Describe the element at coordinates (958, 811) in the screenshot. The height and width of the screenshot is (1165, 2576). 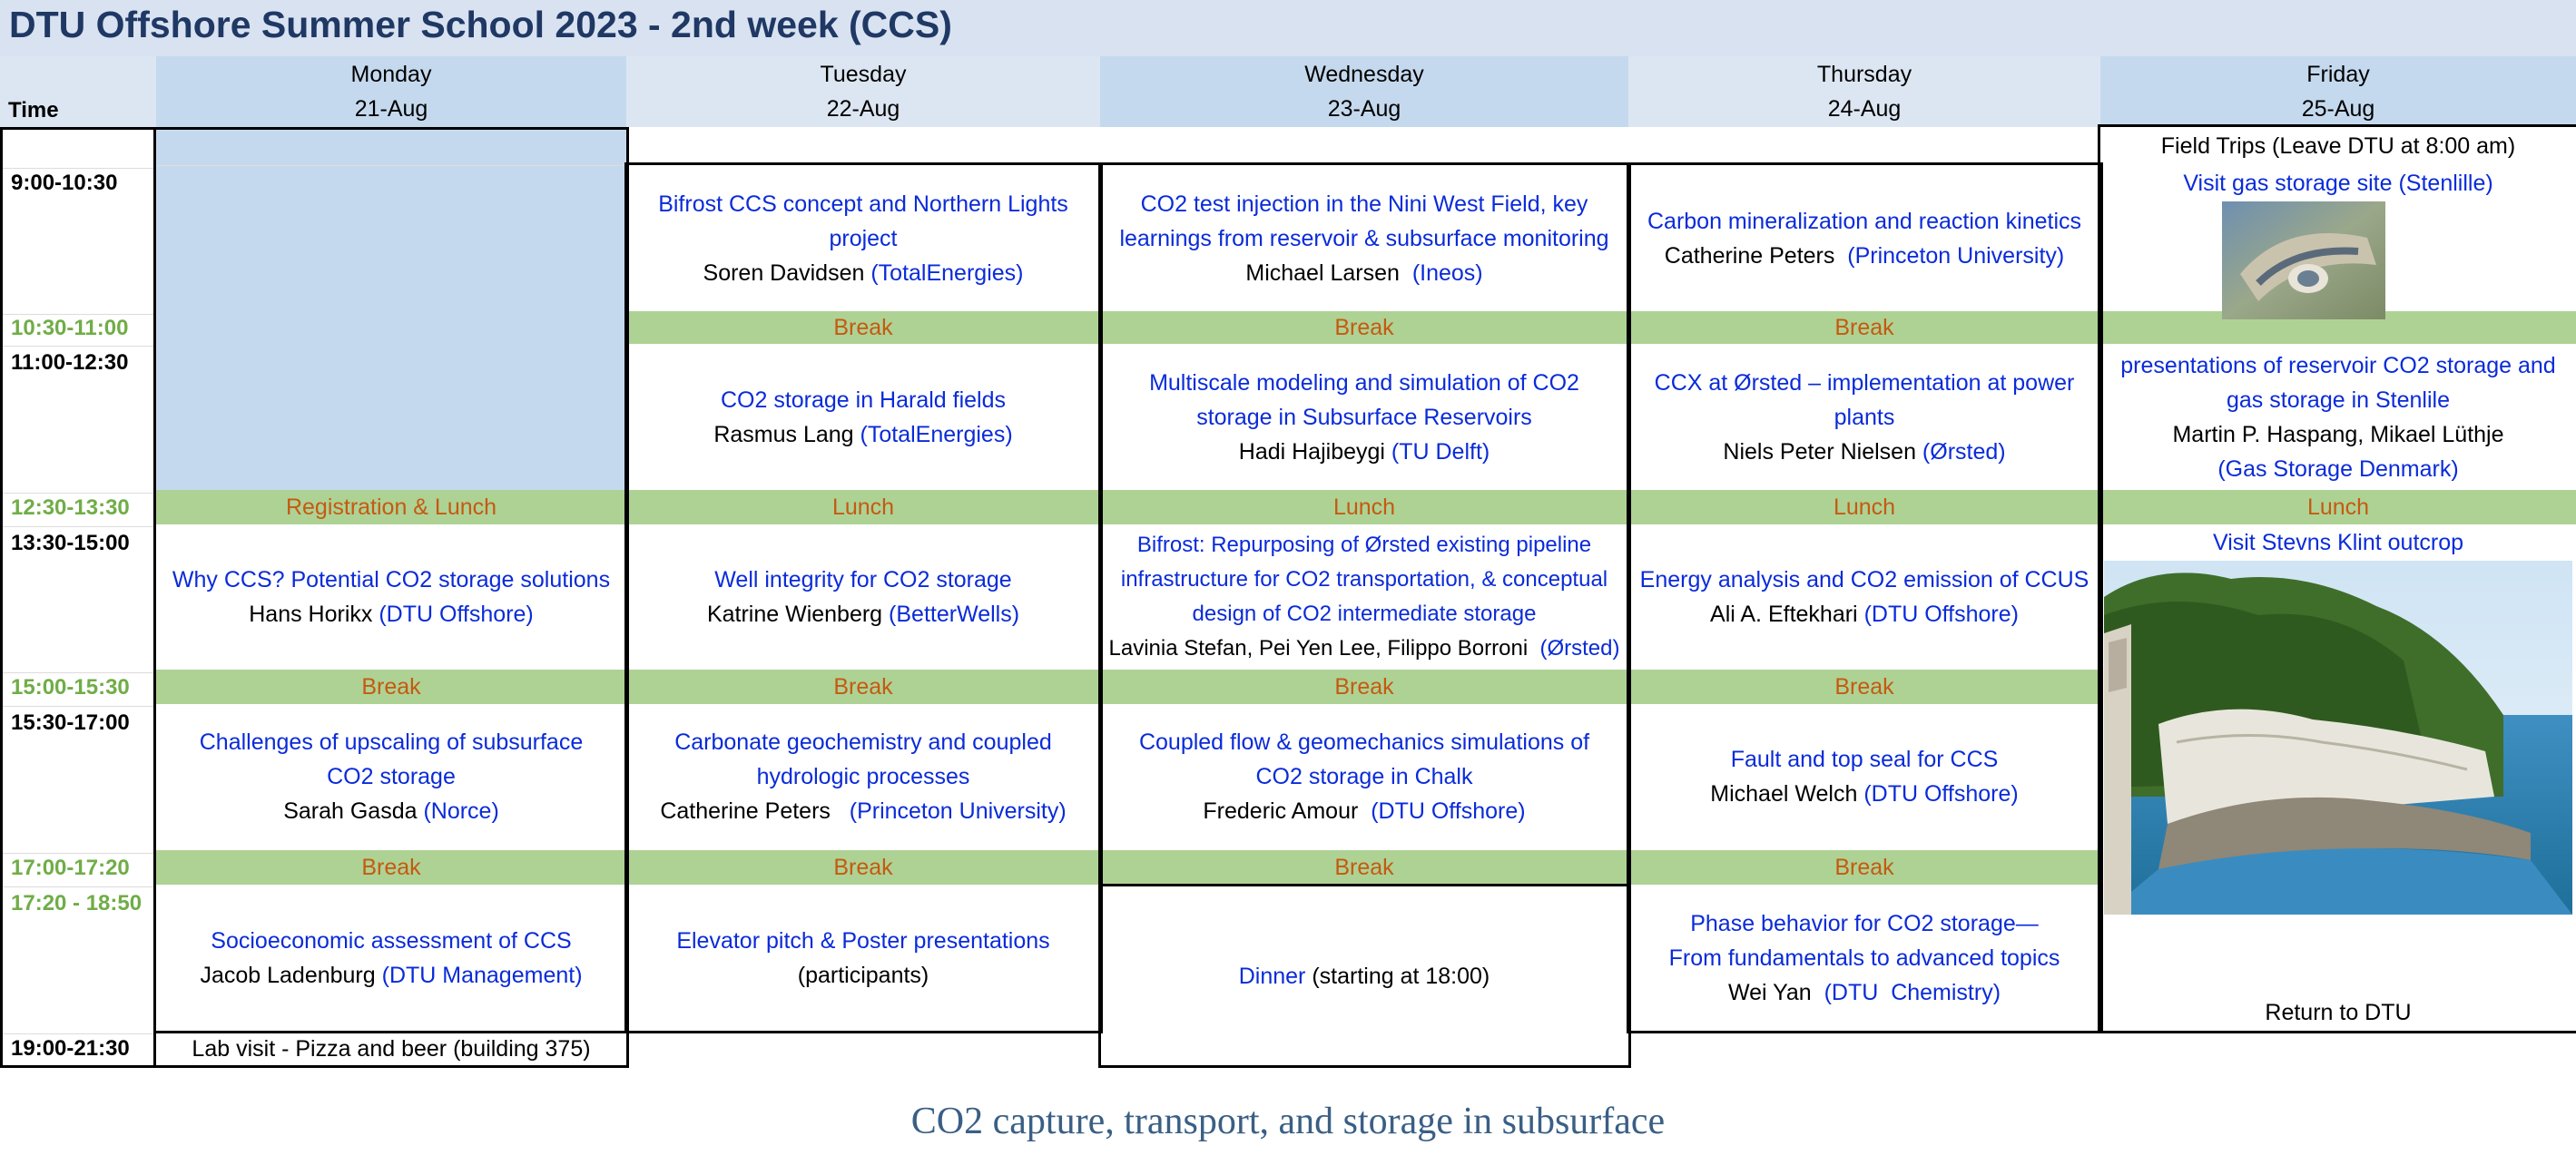
I see `speaker-affiliation: (Princeton University)` at that location.